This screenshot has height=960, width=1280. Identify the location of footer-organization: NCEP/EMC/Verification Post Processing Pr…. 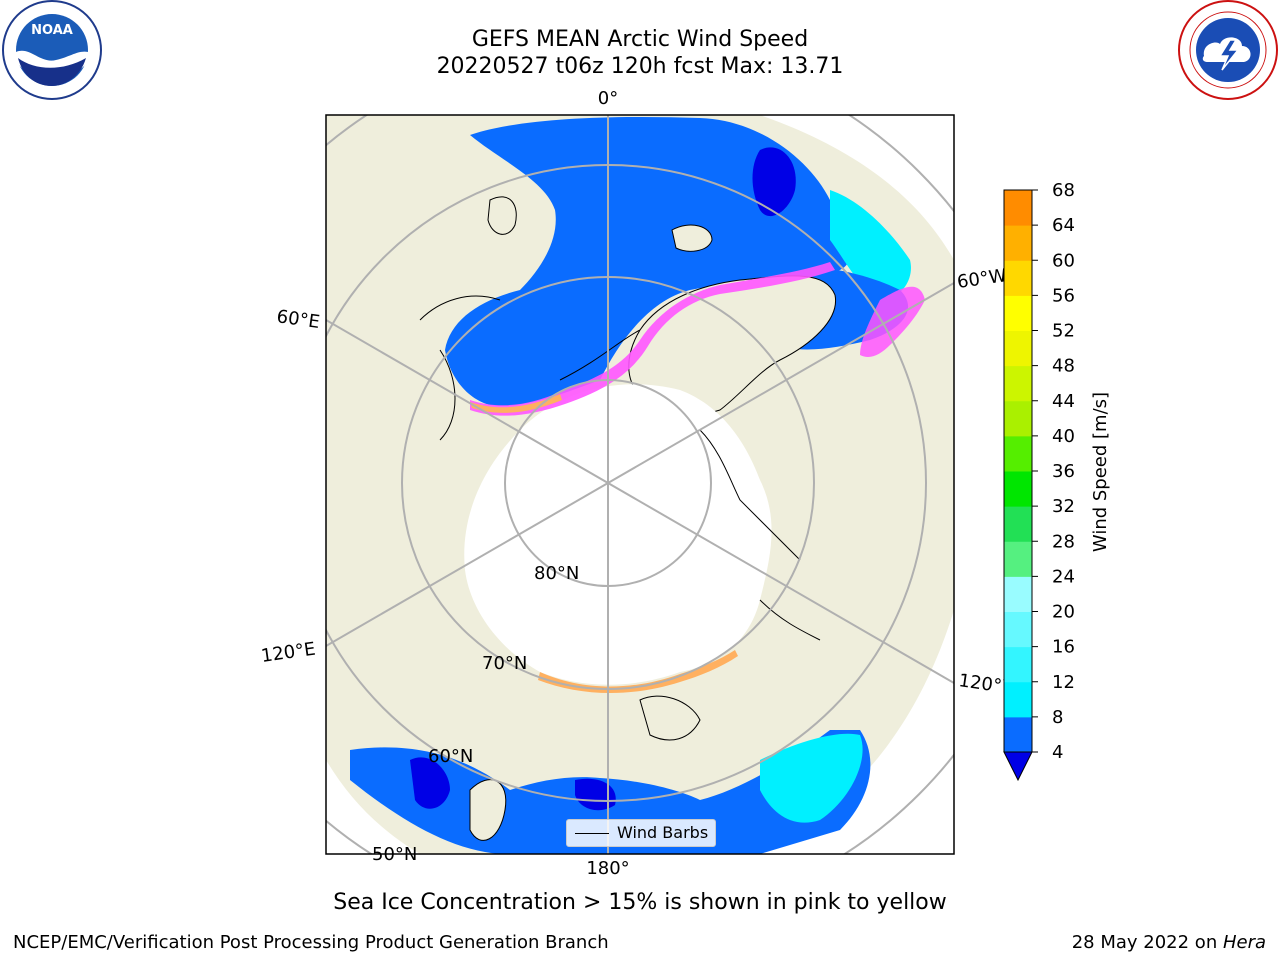
(311, 942).